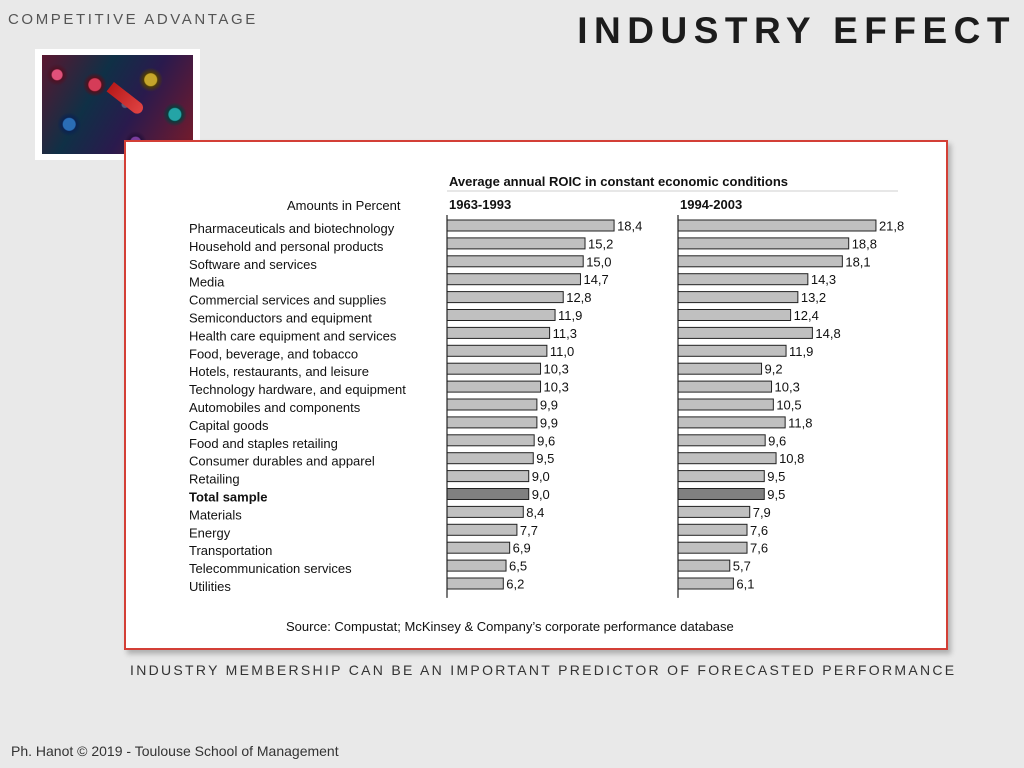 This screenshot has width=1024, height=768. What do you see at coordinates (864, 243) in the screenshot?
I see `data-label: 18,8` at bounding box center [864, 243].